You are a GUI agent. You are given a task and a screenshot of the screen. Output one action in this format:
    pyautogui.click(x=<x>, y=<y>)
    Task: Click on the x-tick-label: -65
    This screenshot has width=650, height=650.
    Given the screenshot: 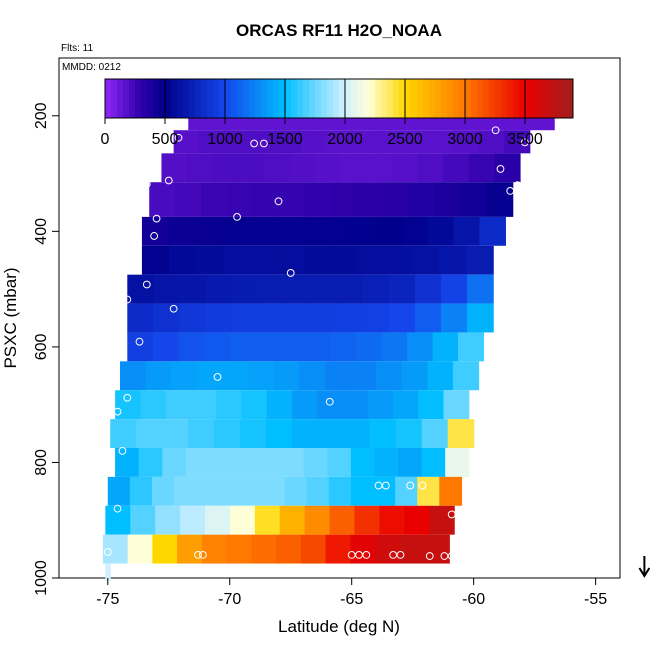 What is the action you would take?
    pyautogui.click(x=351, y=599)
    